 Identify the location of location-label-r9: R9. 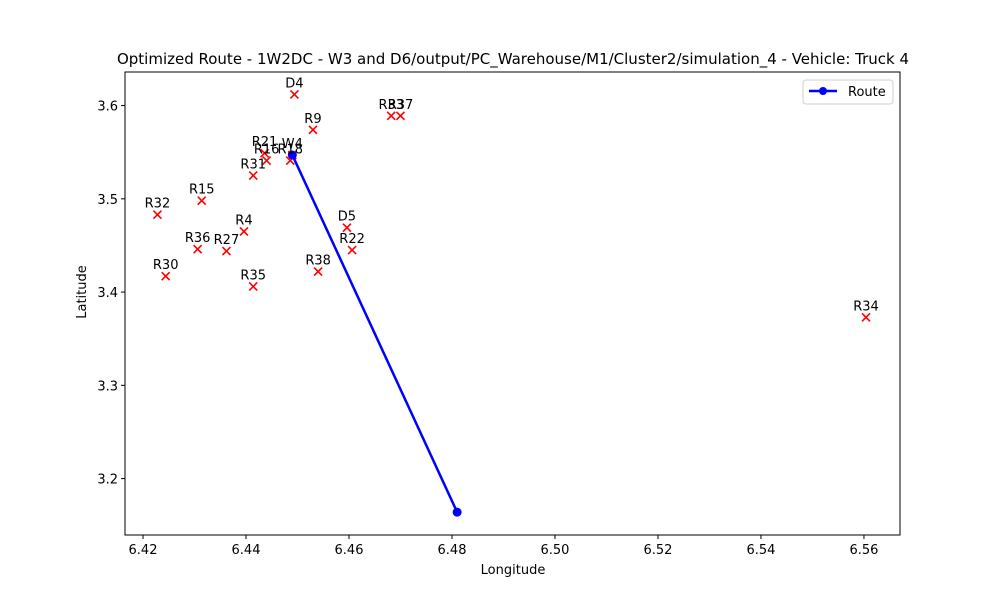
(312, 119).